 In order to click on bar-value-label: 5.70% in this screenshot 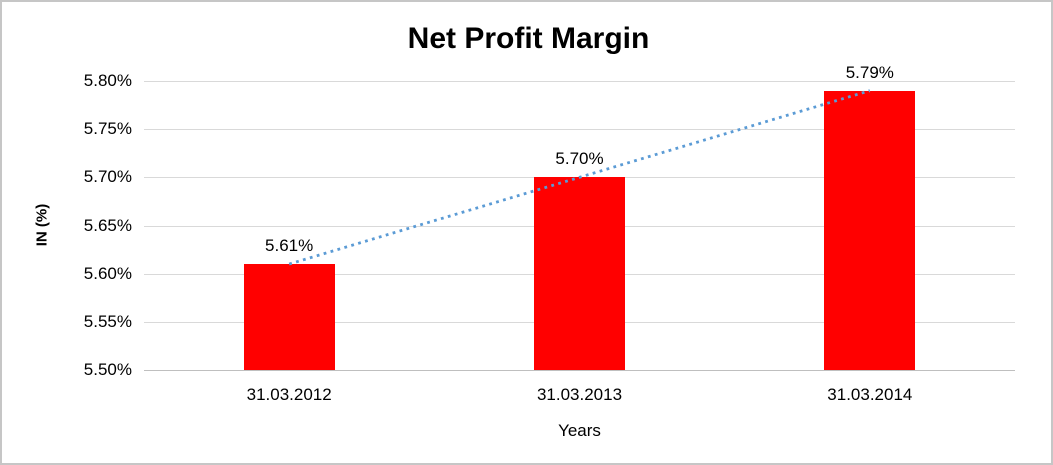, I will do `click(579, 159)`.